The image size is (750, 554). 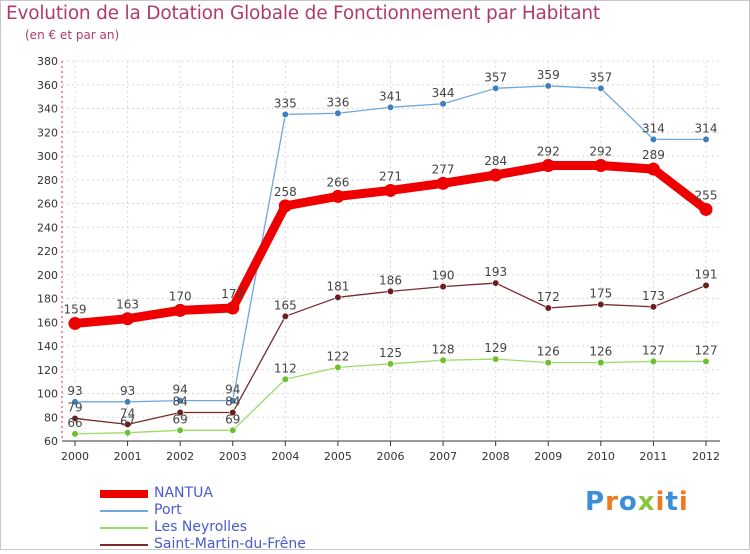 I want to click on y-tick-label: 60, so click(x=51, y=441).